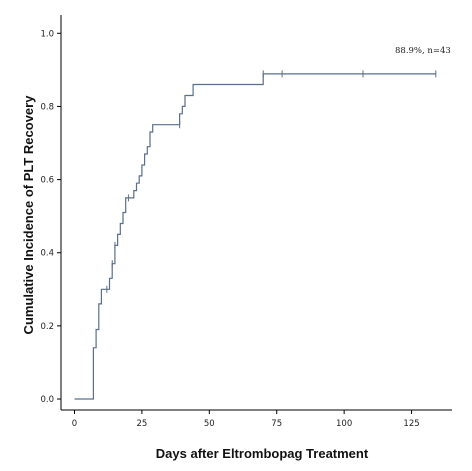  Describe the element at coordinates (344, 424) in the screenshot. I see `x-tick-label: 100` at that location.